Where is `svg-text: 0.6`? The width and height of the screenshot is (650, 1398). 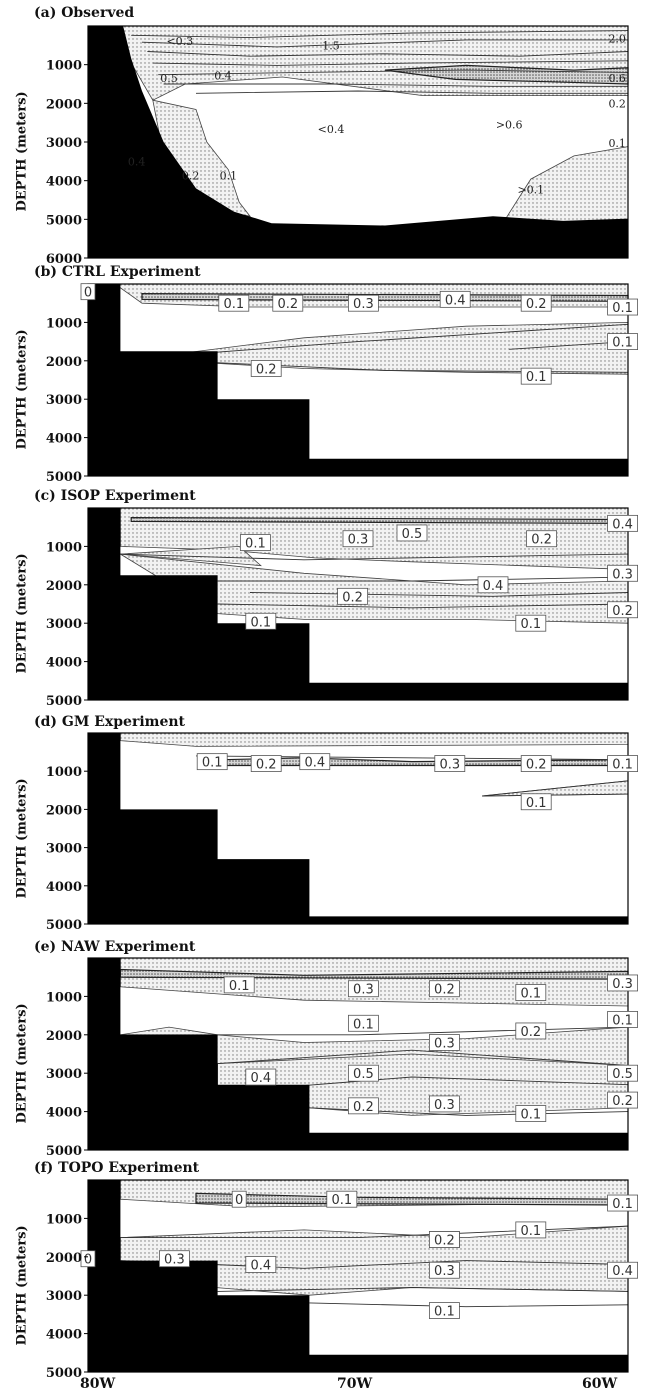 svg-text: 0.6 is located at coordinates (617, 78).